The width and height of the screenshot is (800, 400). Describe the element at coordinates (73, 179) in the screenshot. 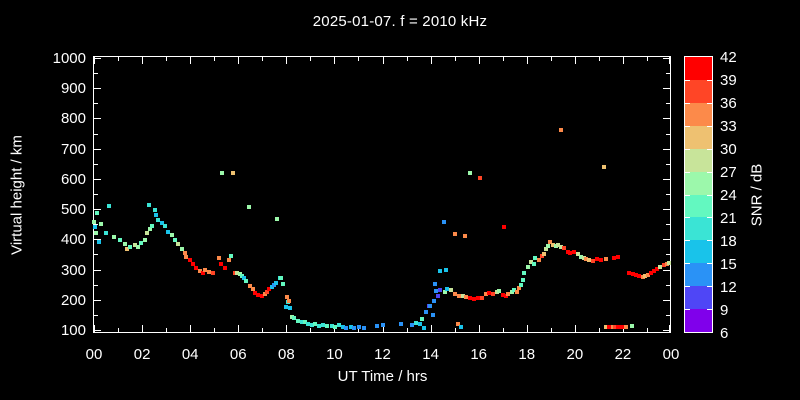

I see `y-tick-label: 600` at that location.